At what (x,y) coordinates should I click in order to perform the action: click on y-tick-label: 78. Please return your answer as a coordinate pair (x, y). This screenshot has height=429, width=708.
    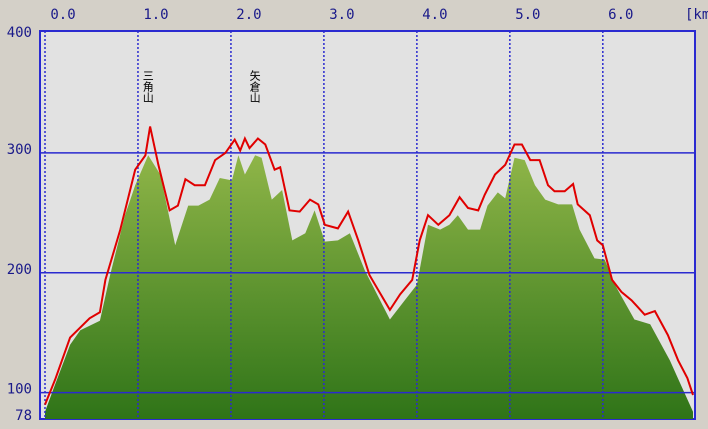
    Looking at the image, I should click on (23, 416).